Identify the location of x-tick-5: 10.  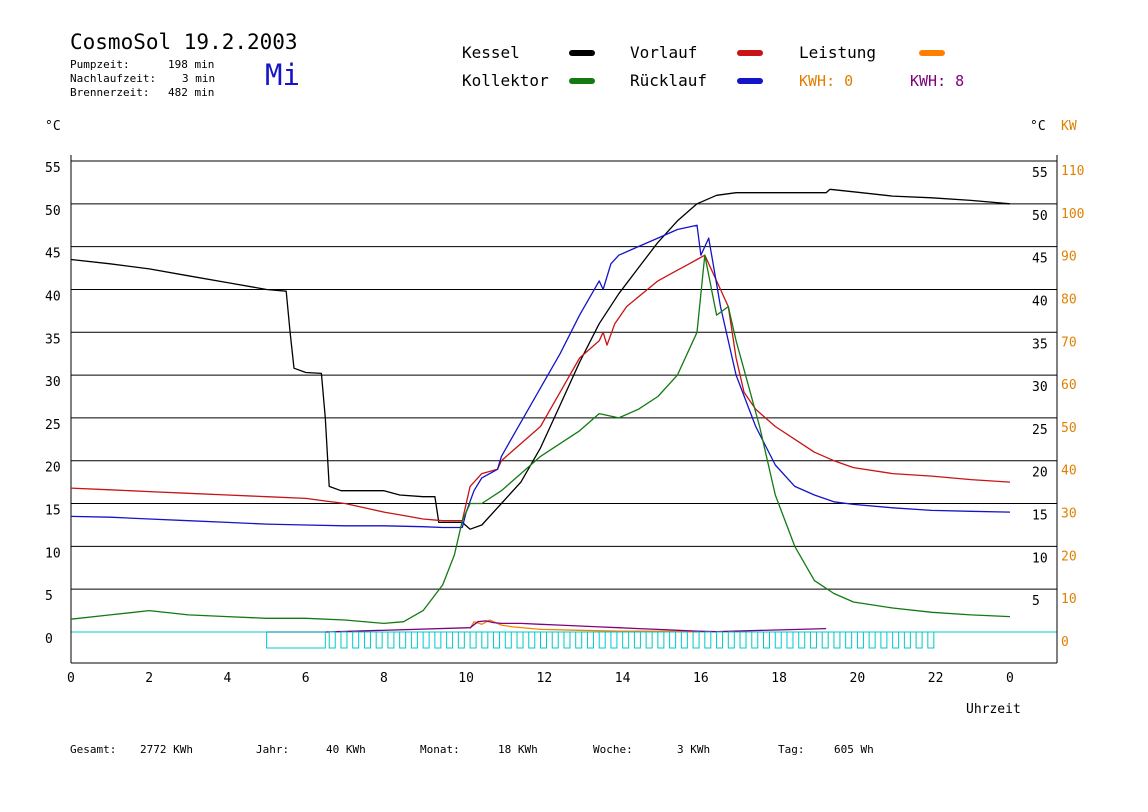
(466, 678).